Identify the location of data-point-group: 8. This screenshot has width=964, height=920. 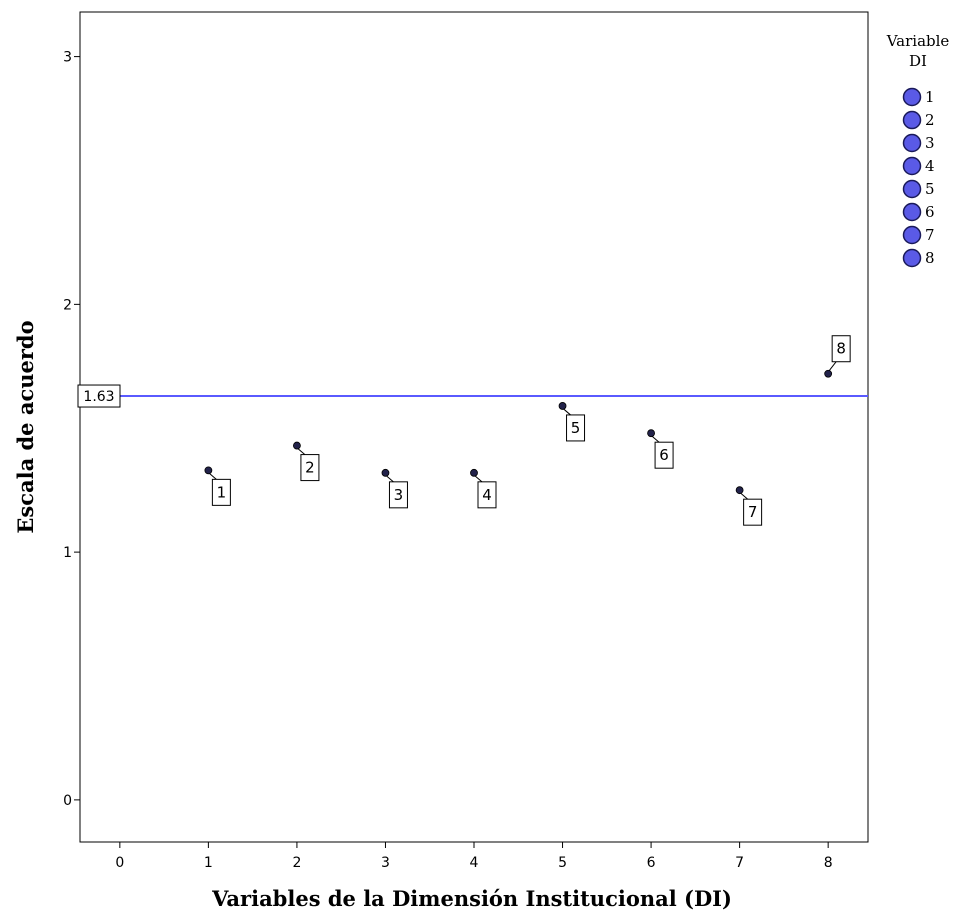
(837, 356).